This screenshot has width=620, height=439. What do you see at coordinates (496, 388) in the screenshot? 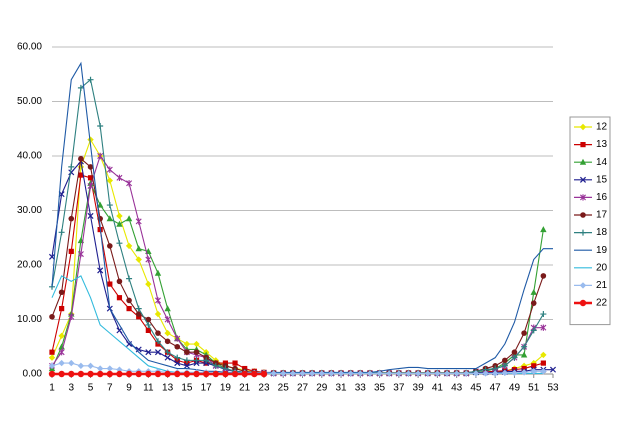
I see `x-tick-label: 47` at bounding box center [496, 388].